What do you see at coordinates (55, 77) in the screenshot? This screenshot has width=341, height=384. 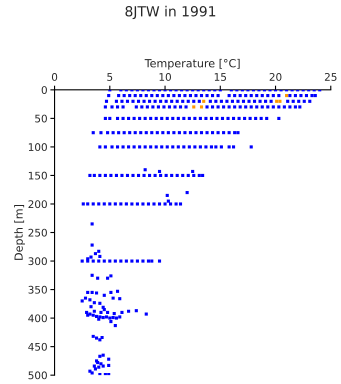 I see `x-tick-label: 0` at bounding box center [55, 77].